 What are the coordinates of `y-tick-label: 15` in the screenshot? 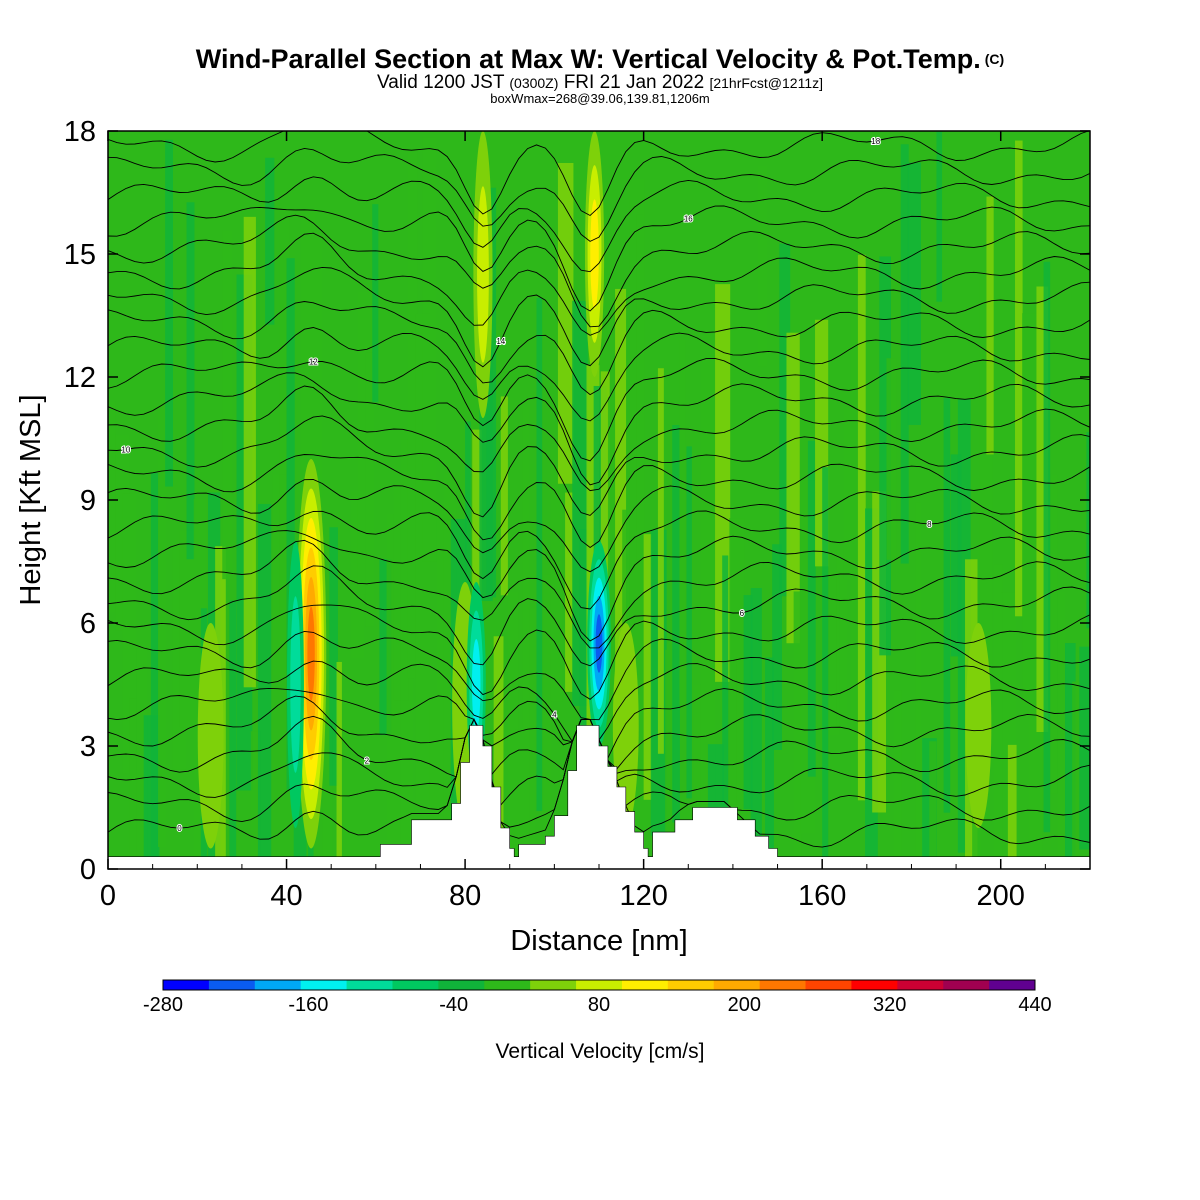 It's located at (80, 255).